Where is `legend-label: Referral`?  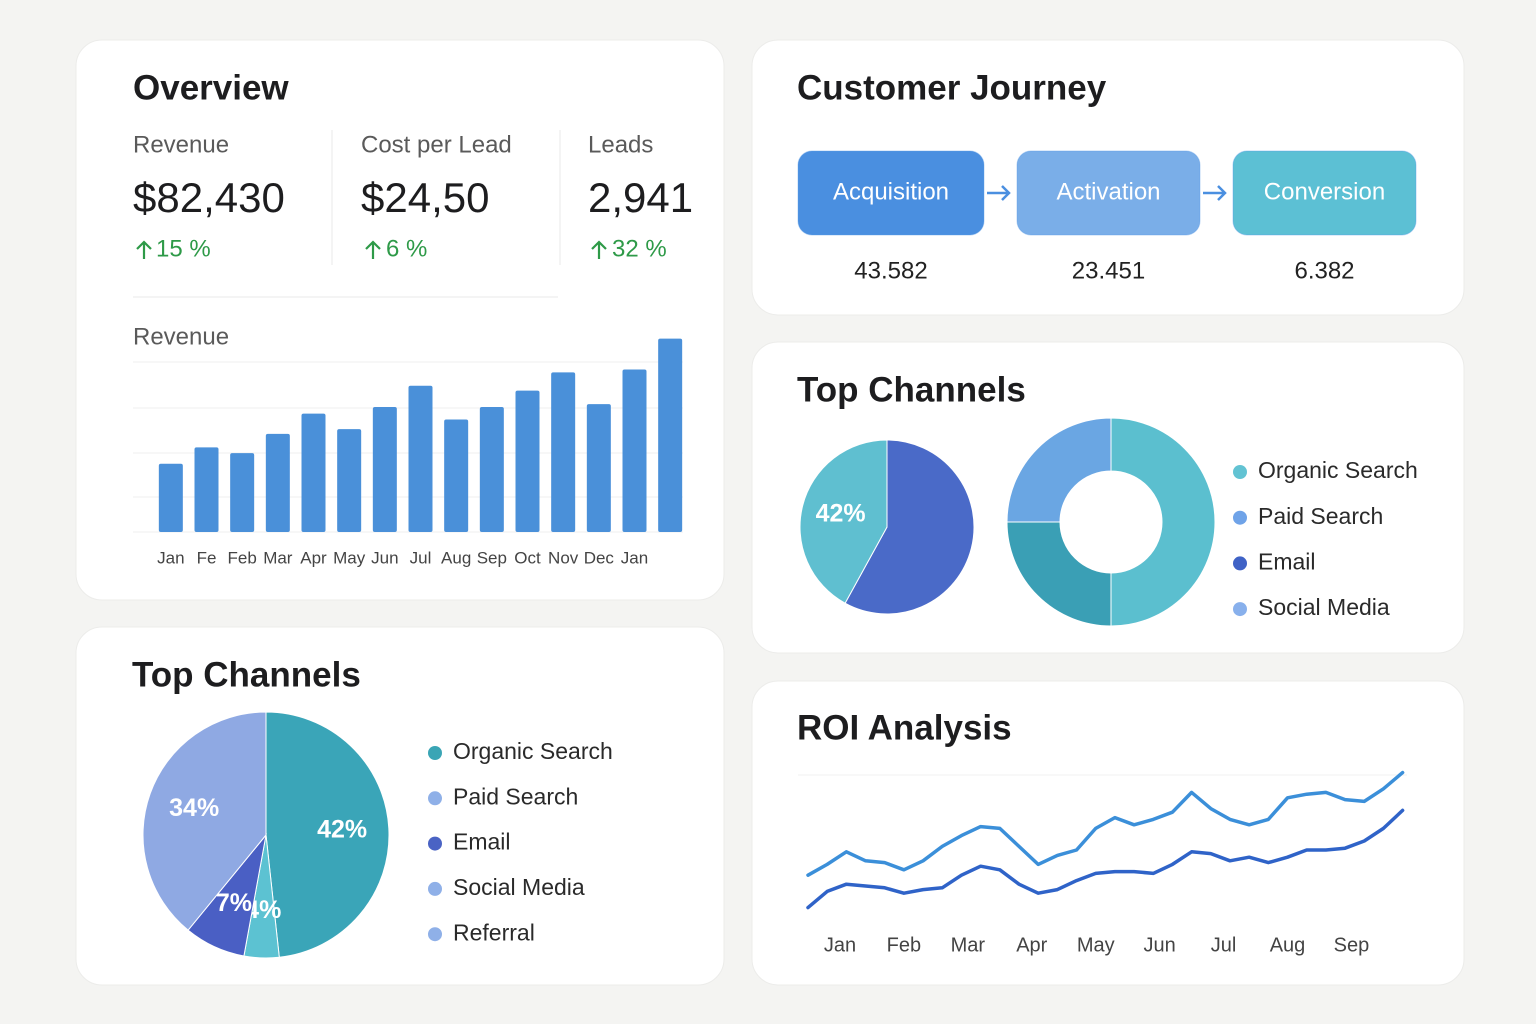
legend-label: Referral is located at coordinates (494, 932).